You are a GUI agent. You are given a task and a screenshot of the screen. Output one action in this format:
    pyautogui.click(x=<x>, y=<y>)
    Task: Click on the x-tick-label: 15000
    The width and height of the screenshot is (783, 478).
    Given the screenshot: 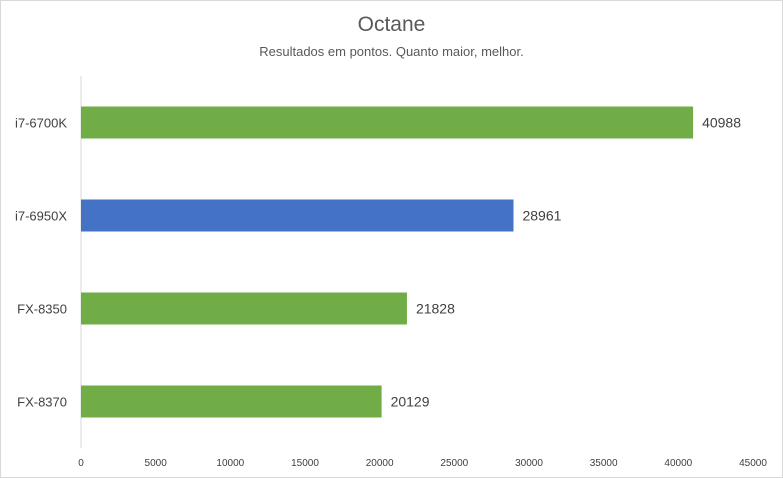 What is the action you would take?
    pyautogui.click(x=305, y=463)
    